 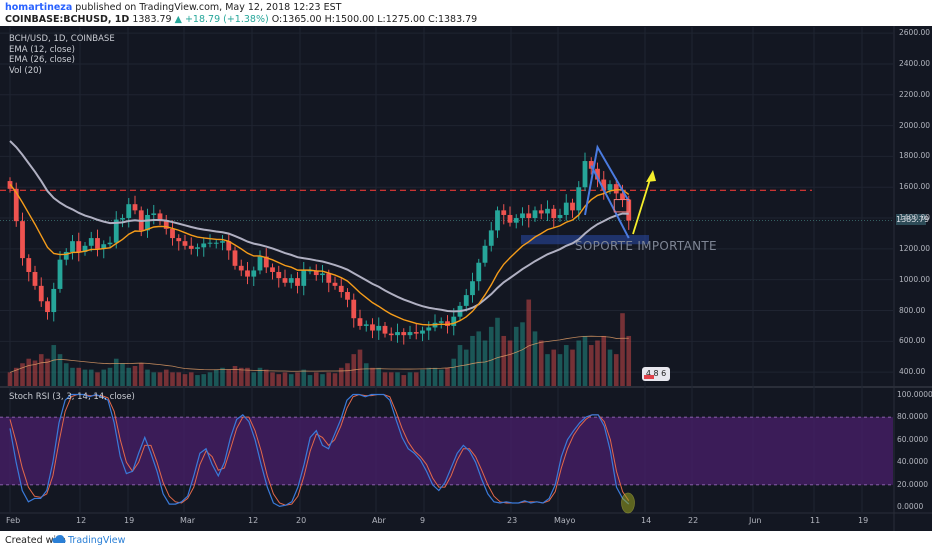 I want to click on price-tick-label: 600.00, so click(x=912, y=341).